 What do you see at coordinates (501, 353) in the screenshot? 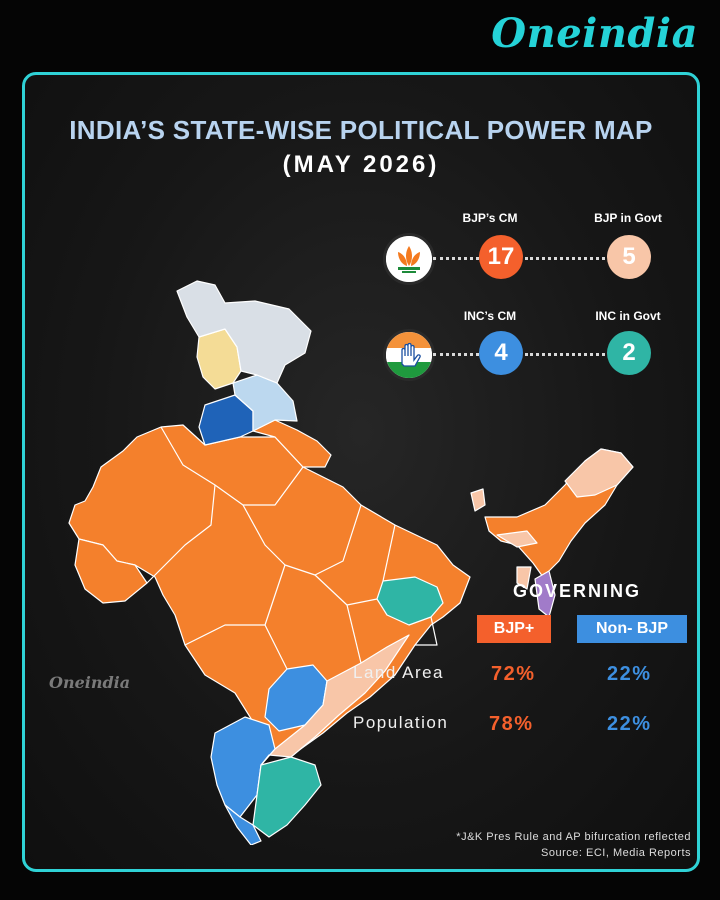
I see `inc-cm-count: 4` at bounding box center [501, 353].